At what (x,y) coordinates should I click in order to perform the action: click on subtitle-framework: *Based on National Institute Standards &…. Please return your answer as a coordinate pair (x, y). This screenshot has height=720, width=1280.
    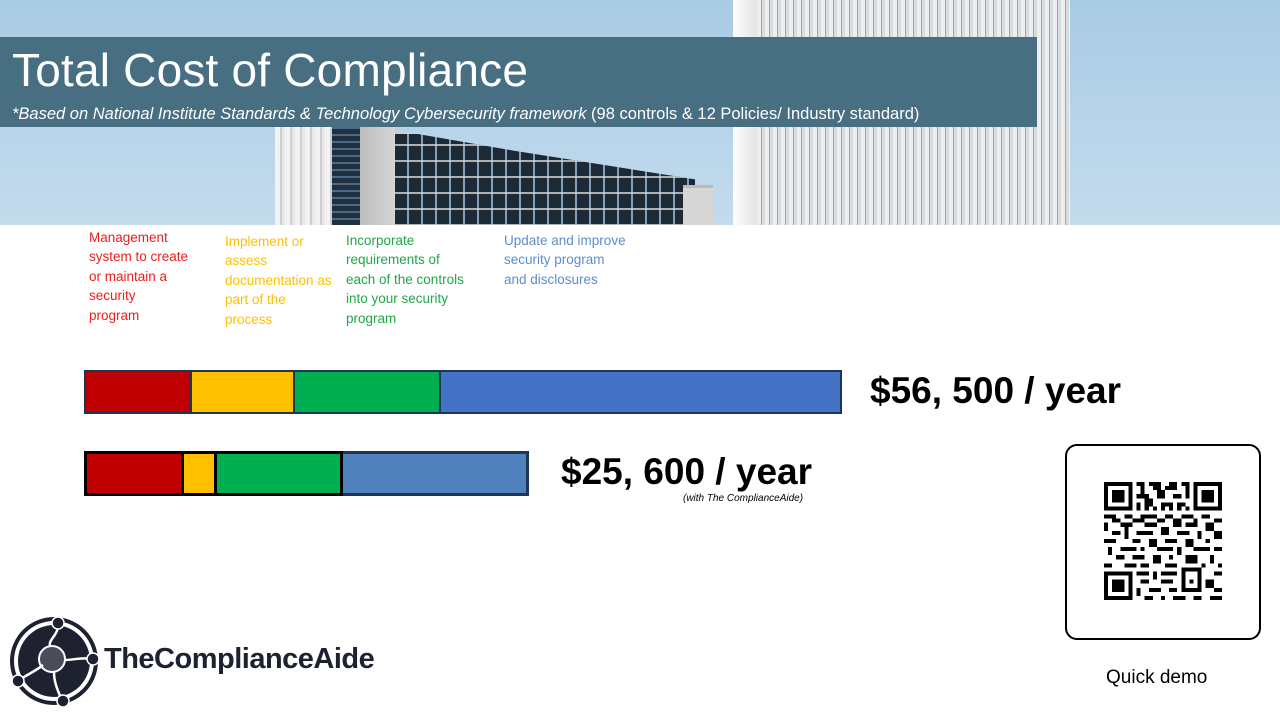
    Looking at the image, I should click on (299, 114).